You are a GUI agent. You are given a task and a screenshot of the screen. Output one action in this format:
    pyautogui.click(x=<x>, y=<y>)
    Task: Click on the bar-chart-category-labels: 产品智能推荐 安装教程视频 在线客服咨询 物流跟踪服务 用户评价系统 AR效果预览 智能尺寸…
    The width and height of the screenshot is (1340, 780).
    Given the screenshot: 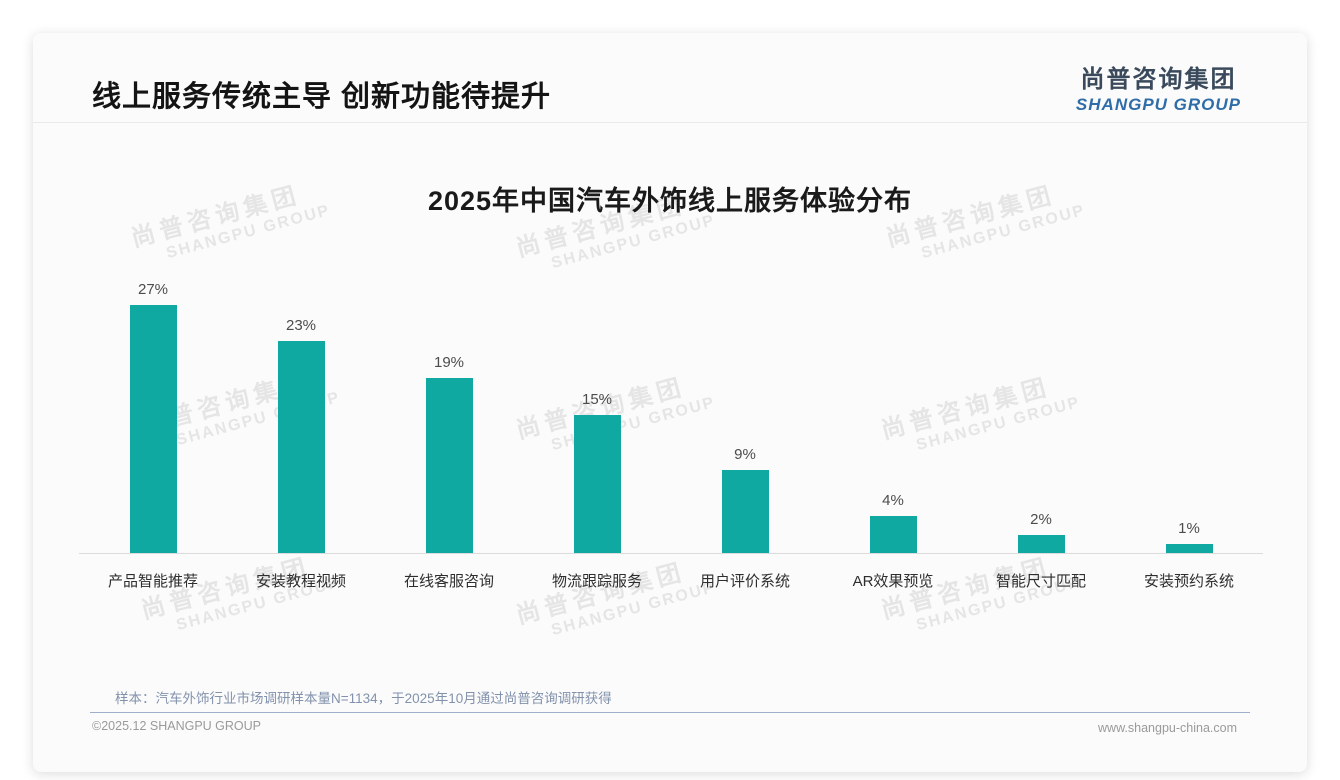 What is the action you would take?
    pyautogui.click(x=671, y=580)
    